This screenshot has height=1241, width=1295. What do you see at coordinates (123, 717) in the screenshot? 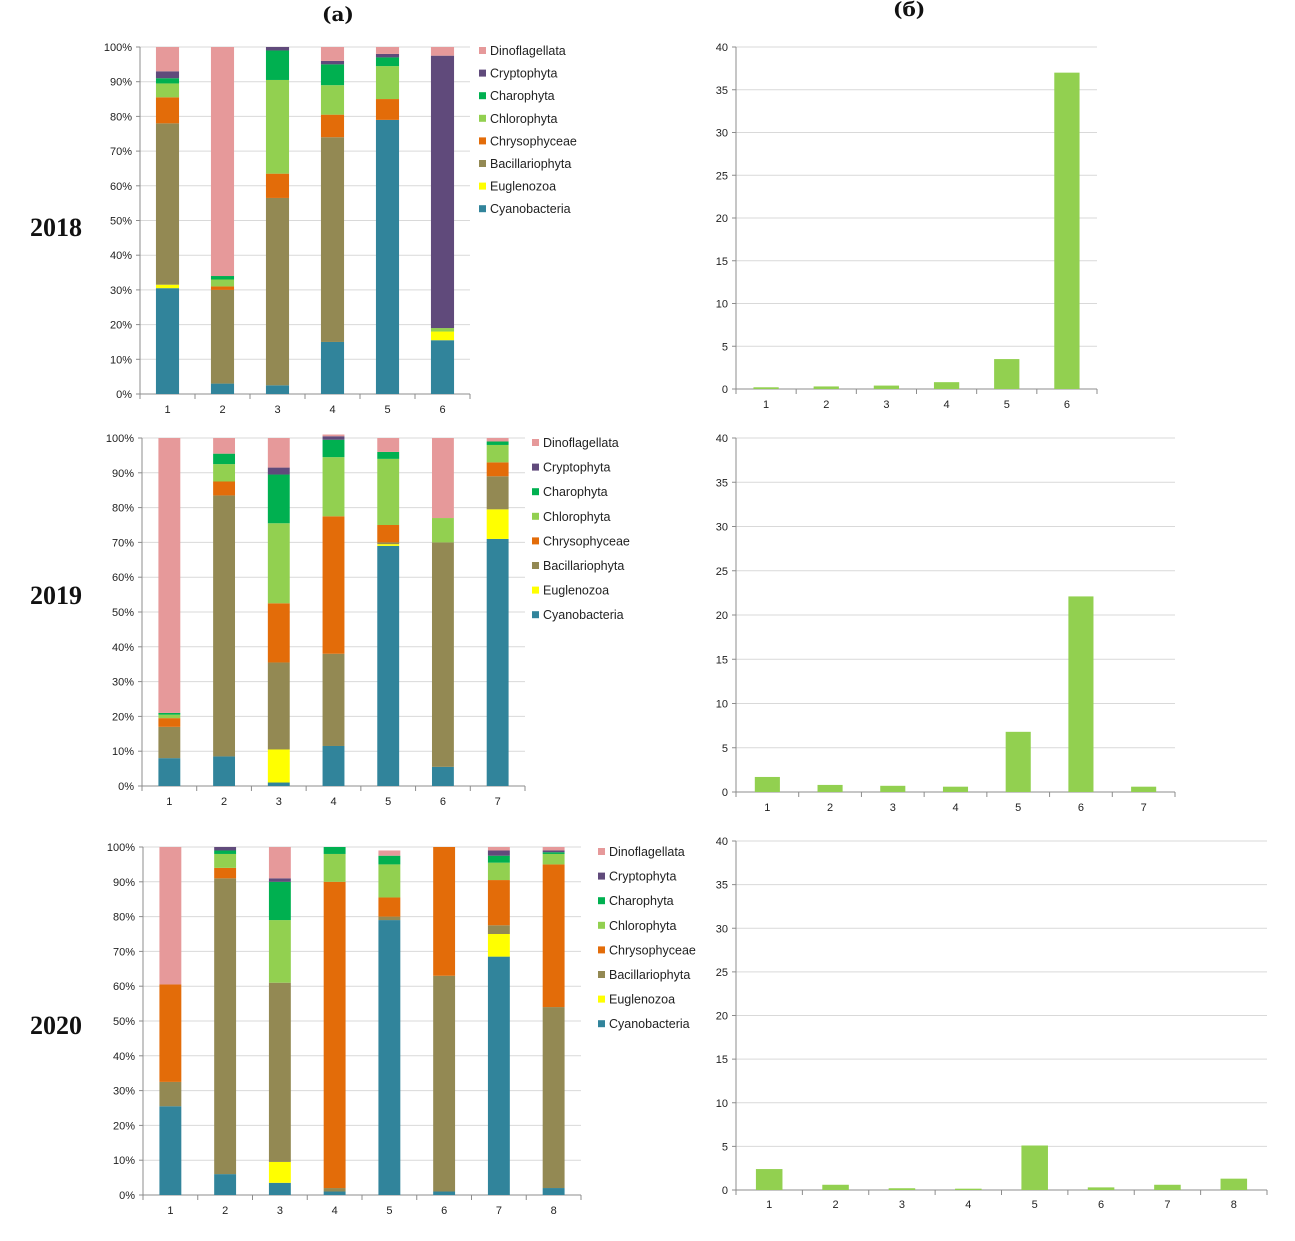
I see `y-tick-label: 20%` at bounding box center [123, 717].